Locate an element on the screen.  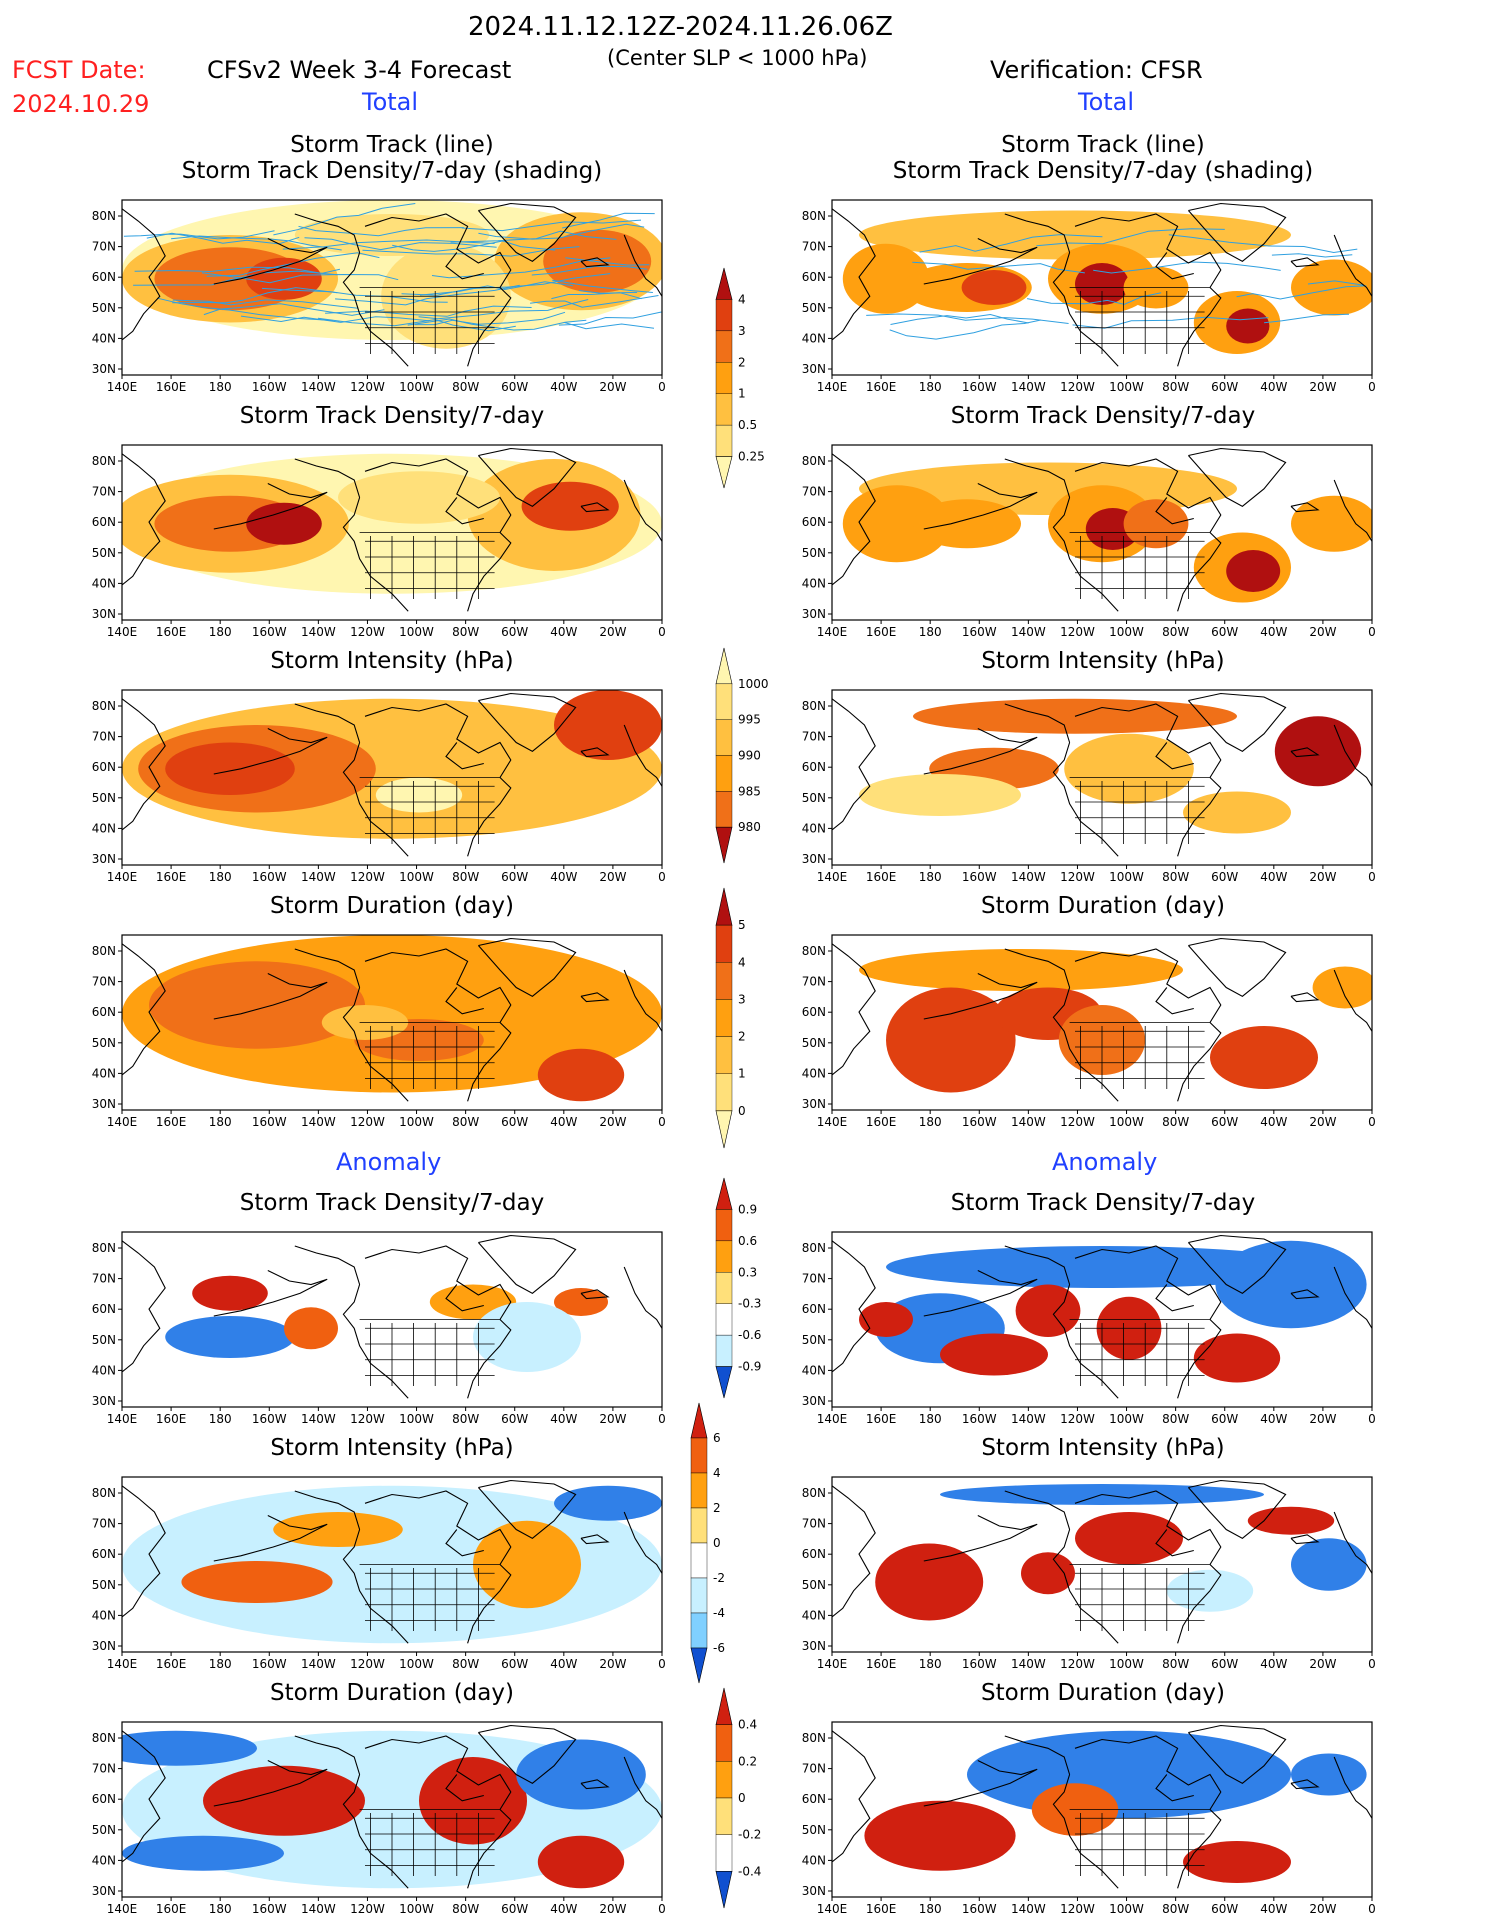
colorbar-label: 0.9 is located at coordinates (747, 1209).